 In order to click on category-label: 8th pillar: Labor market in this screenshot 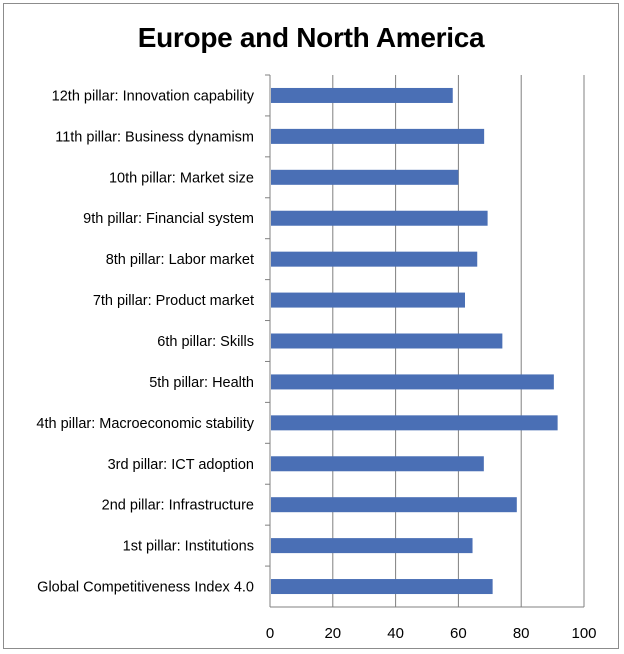, I will do `click(180, 260)`.